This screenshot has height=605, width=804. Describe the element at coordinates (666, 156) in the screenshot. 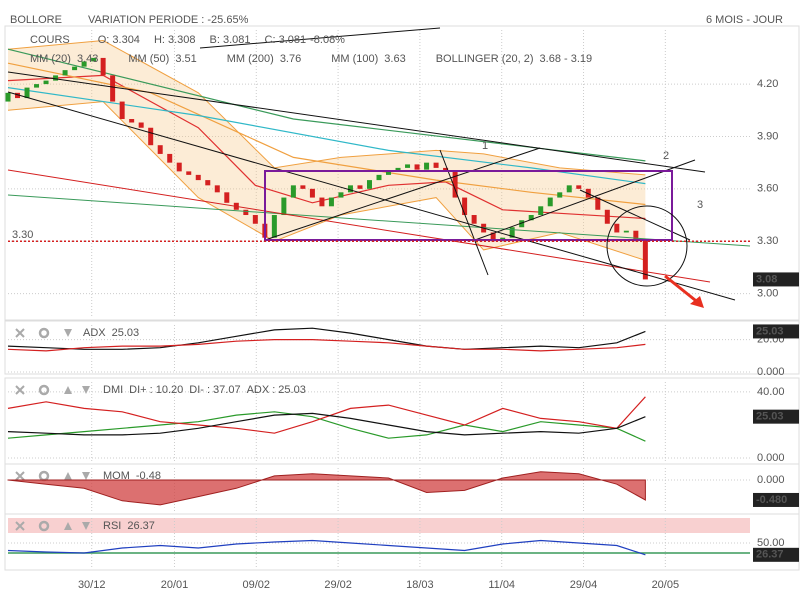

I see `annotation: 2` at that location.